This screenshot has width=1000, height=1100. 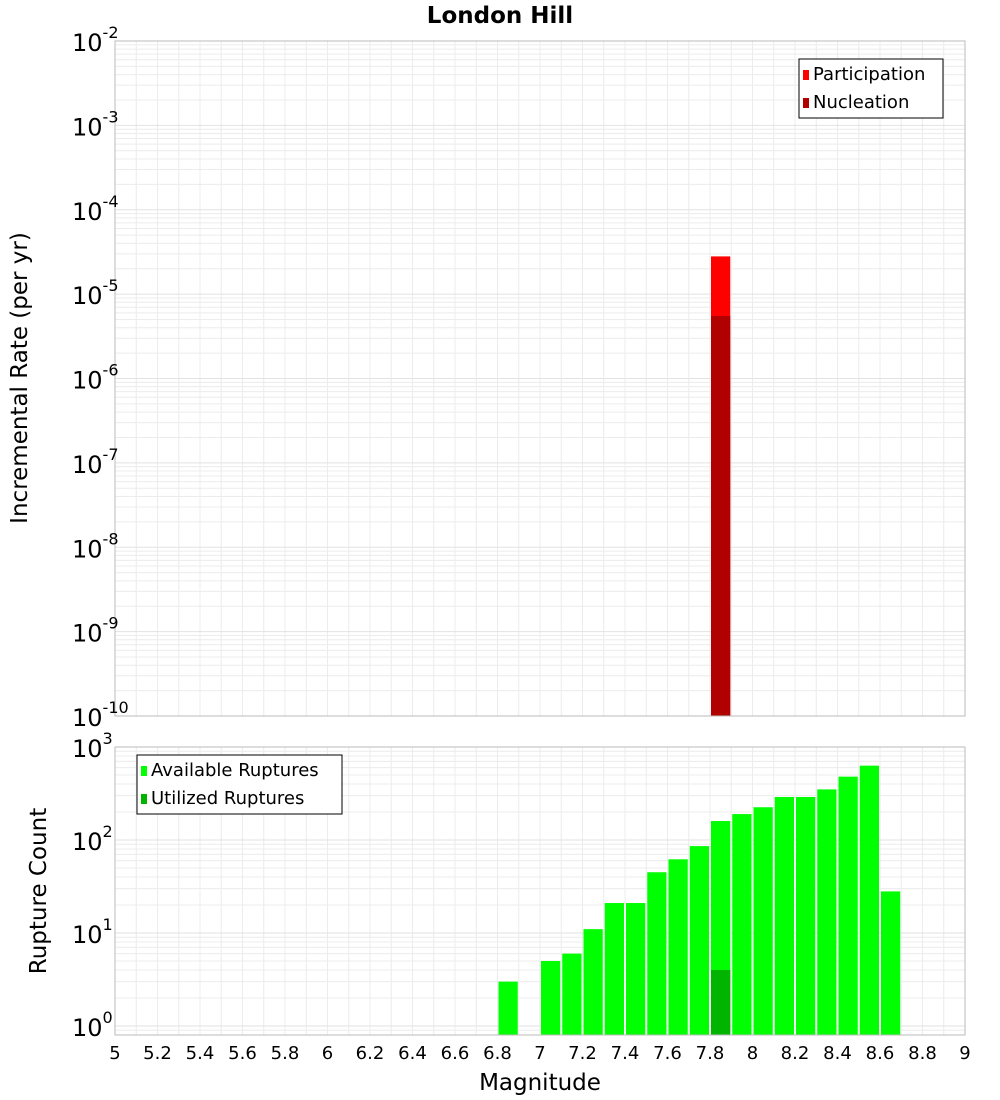 I want to click on x-tick-label: 7.6, so click(x=667, y=1053).